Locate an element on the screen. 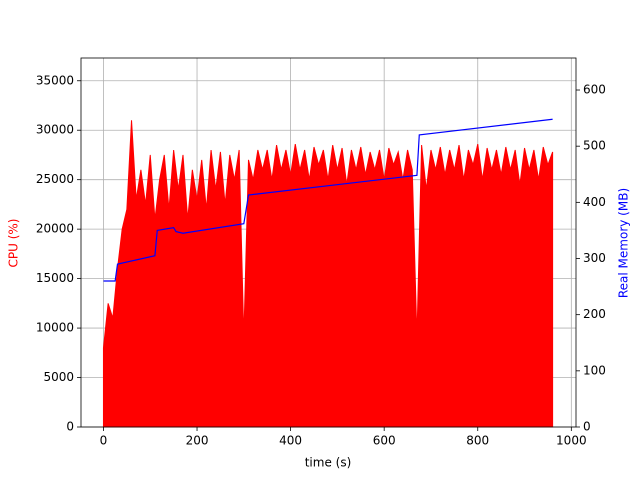 This screenshot has height=480, width=640. y2-tick-label: 200 is located at coordinates (594, 314).